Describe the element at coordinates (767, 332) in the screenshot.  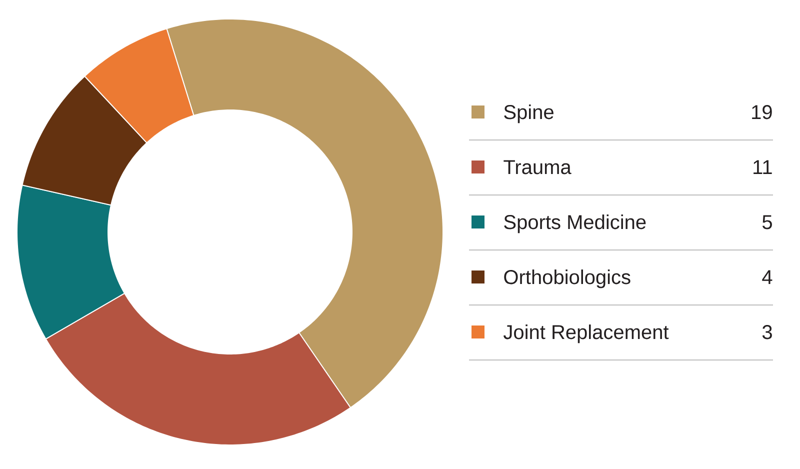
I see `data-label: 3` at that location.